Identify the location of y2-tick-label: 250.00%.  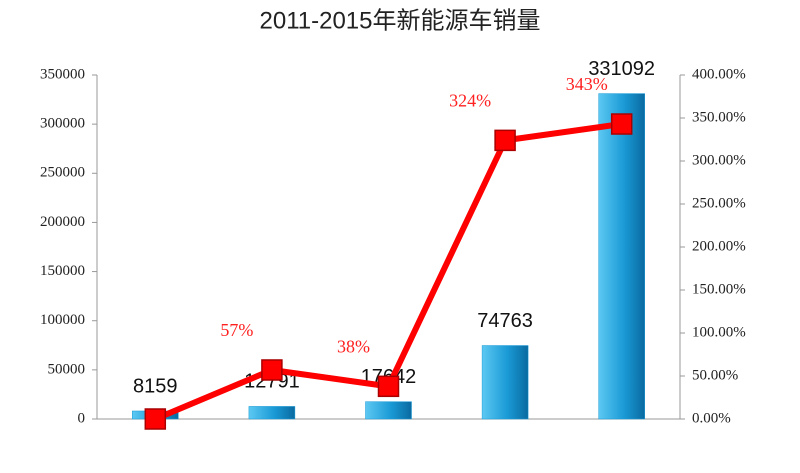
(719, 203).